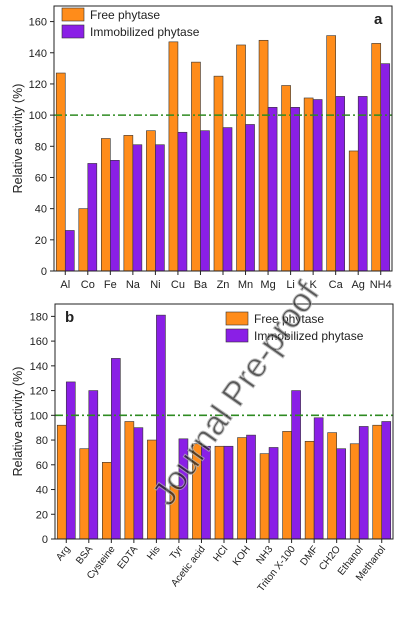 This screenshot has height=636, width=406. Describe the element at coordinates (223, 285) in the screenshot. I see `x-tick-label: Zn` at that location.